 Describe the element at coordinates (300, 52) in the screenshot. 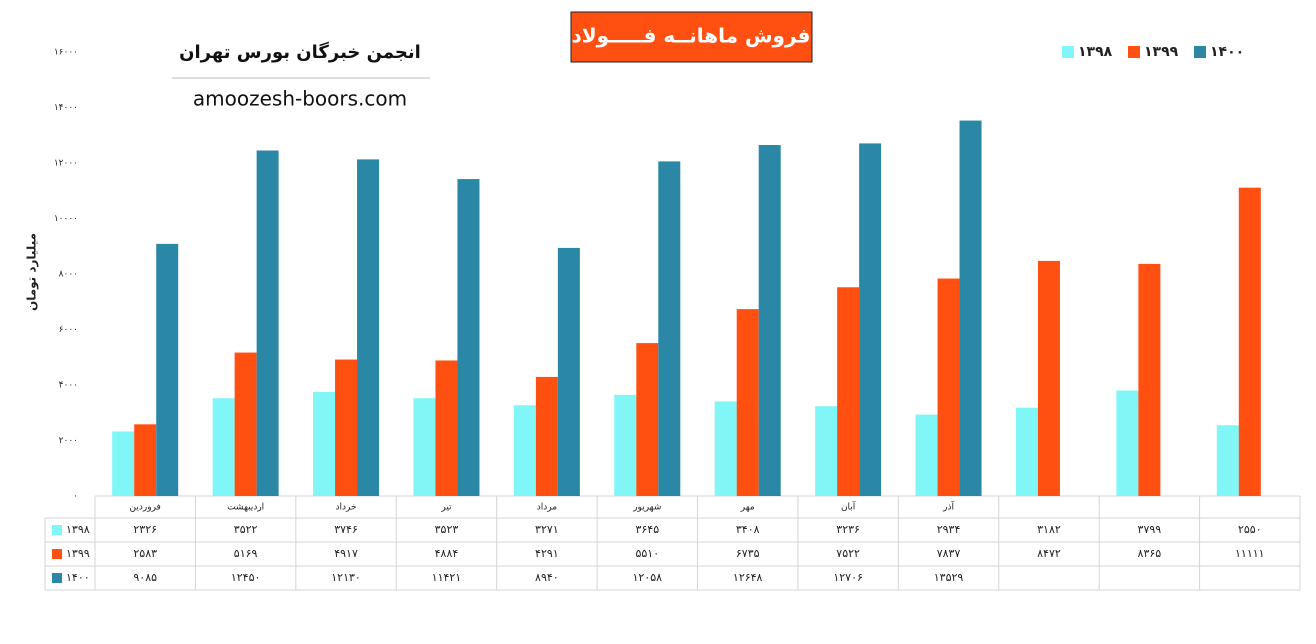

I see `brand: انجمن خبرگان بورس تهران` at that location.